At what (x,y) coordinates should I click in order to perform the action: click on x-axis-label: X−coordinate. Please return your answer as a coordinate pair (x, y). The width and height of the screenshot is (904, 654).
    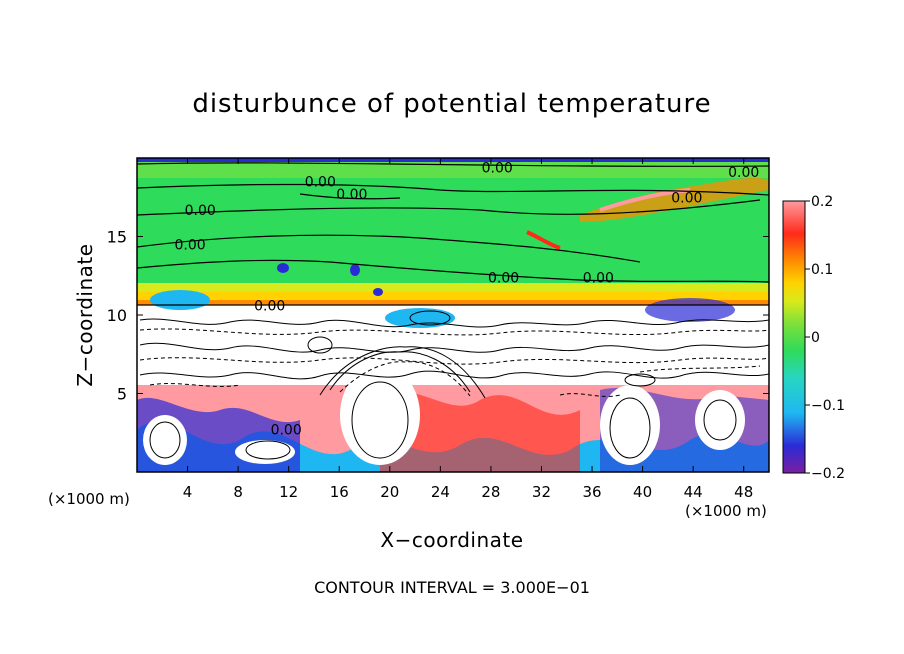
    Looking at the image, I should click on (451, 540).